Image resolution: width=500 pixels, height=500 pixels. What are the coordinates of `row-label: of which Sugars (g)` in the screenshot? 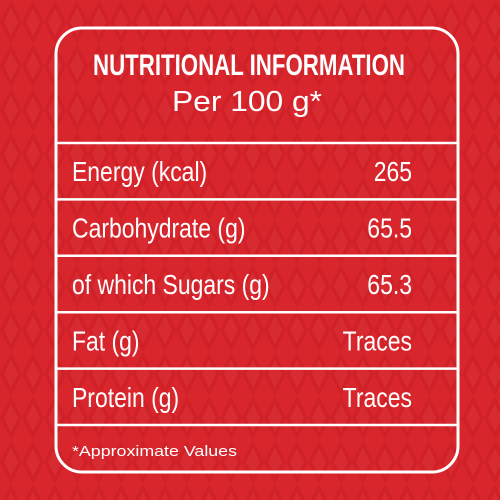 It's located at (171, 285).